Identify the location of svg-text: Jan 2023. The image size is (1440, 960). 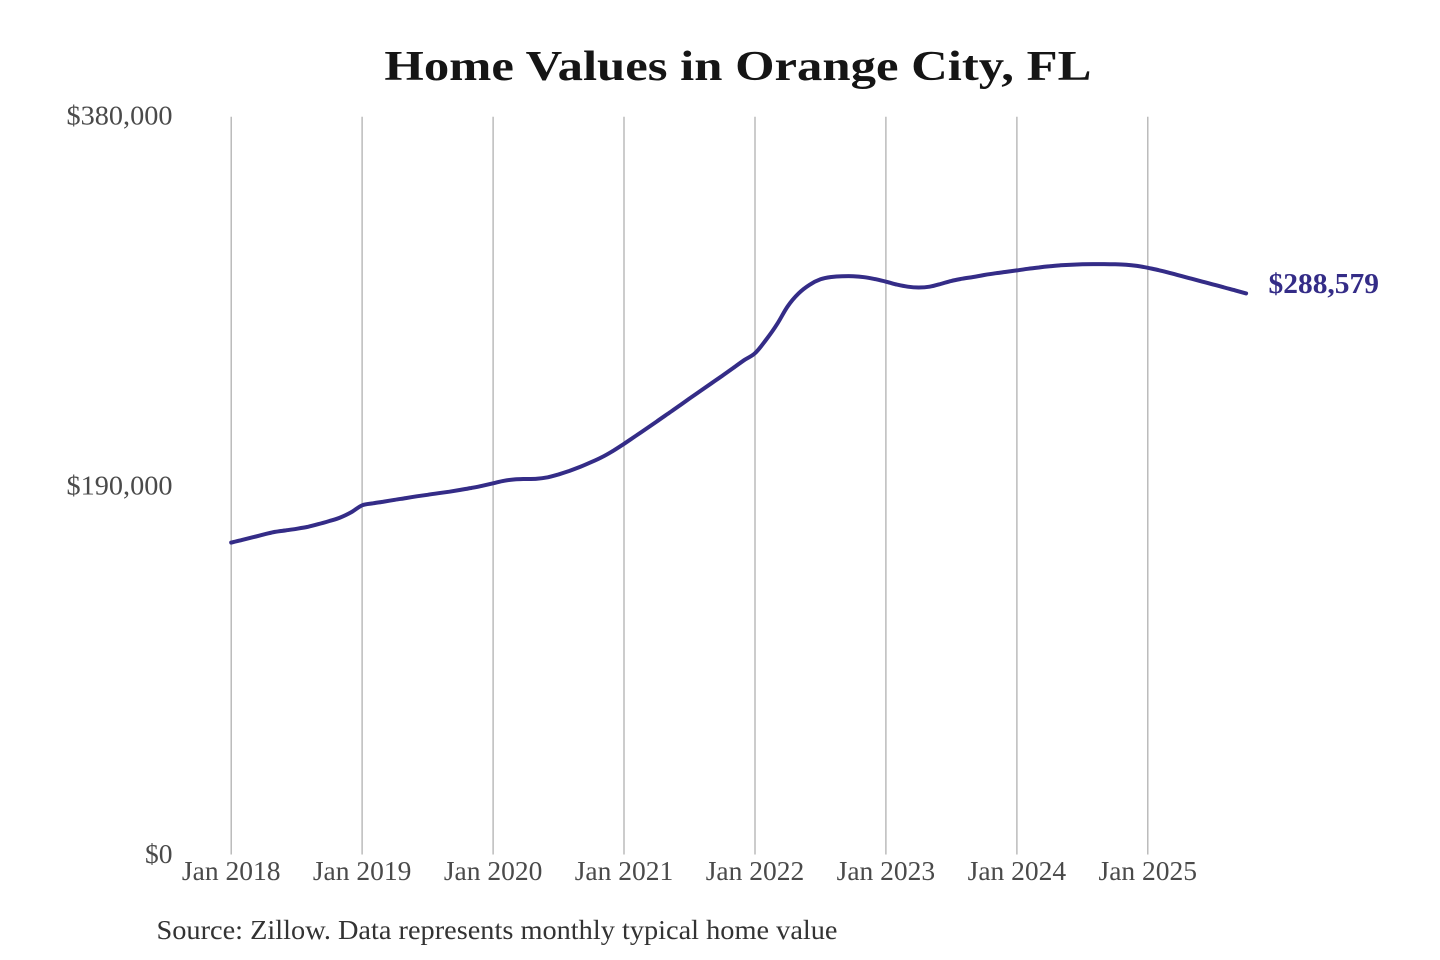
(886, 870).